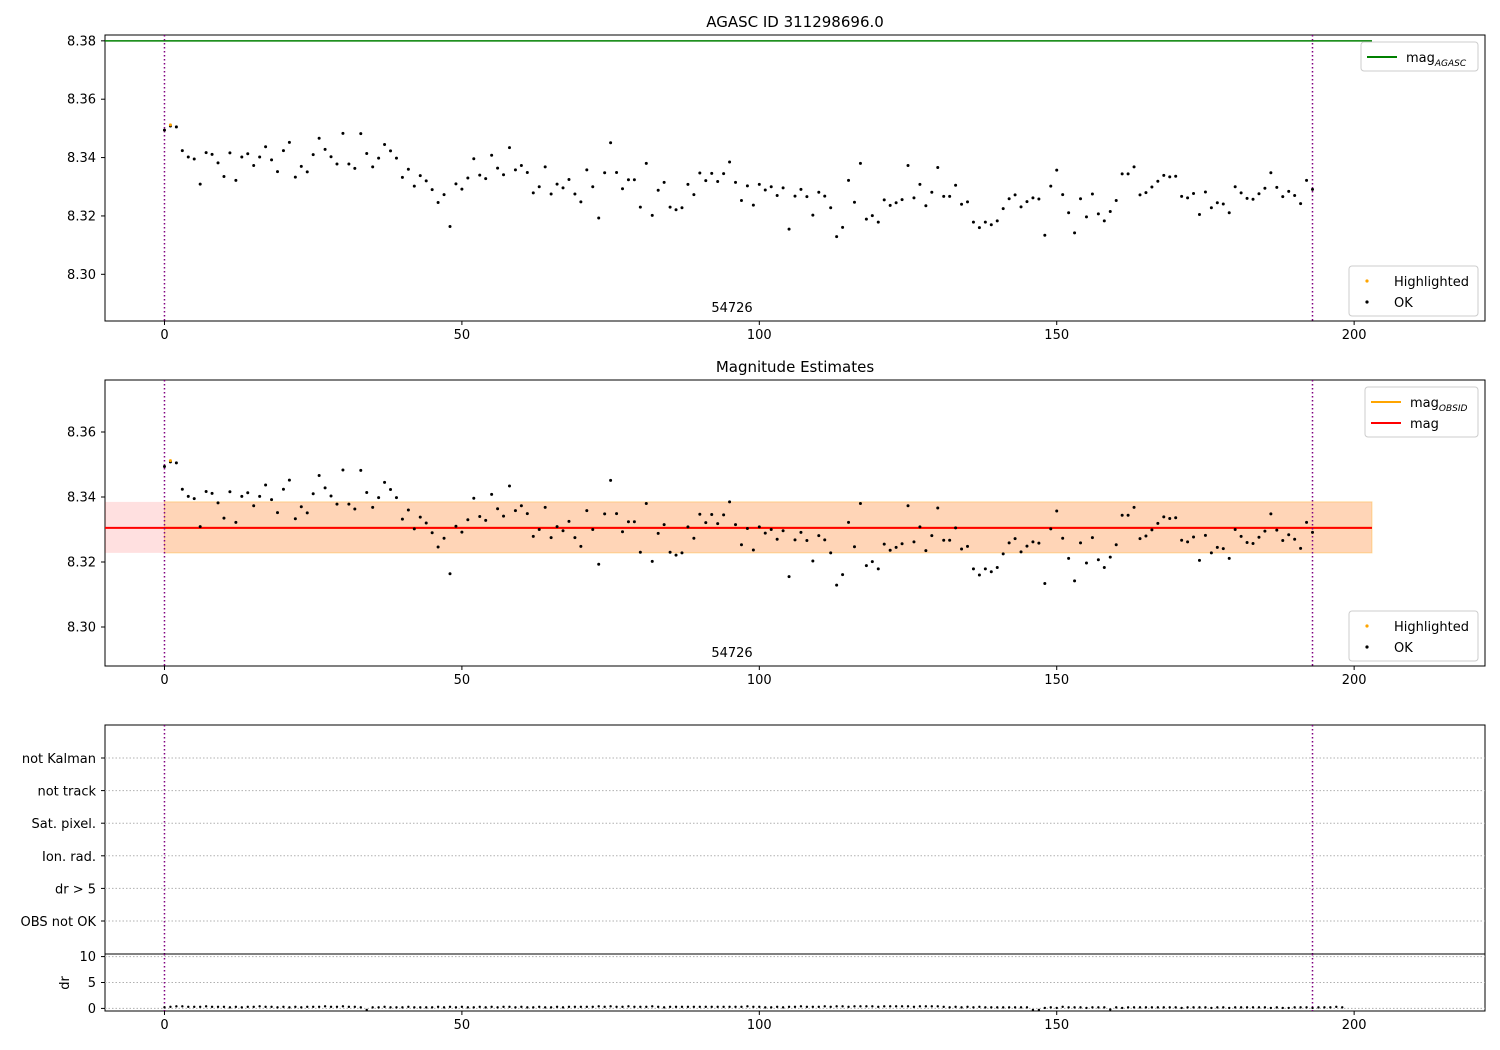 This screenshot has width=1500, height=1050. What do you see at coordinates (164, 680) in the screenshot?
I see `x-tick-label: 0` at bounding box center [164, 680].